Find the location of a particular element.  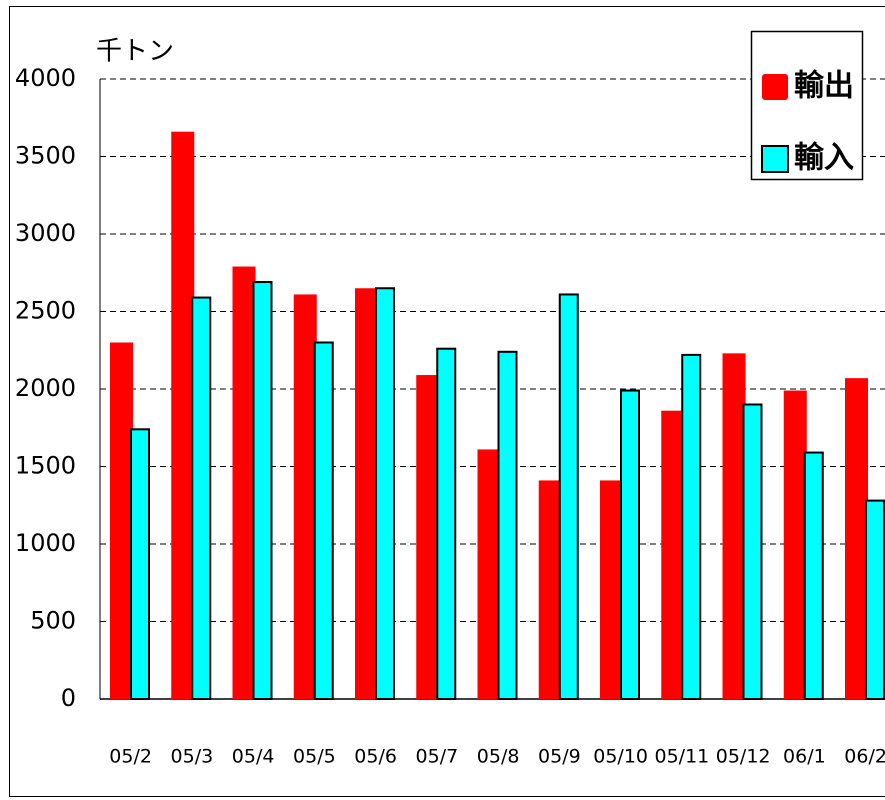

x-tick-label: 06/1 is located at coordinates (804, 757).